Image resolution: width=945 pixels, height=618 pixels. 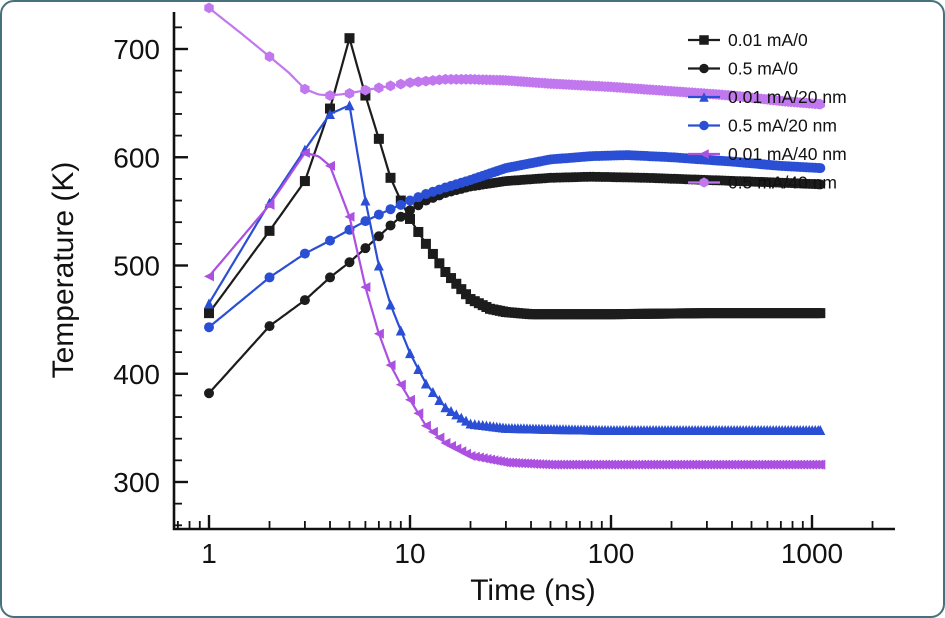 I want to click on legend-label: 0.5 mA/40 nm, so click(x=782, y=183).